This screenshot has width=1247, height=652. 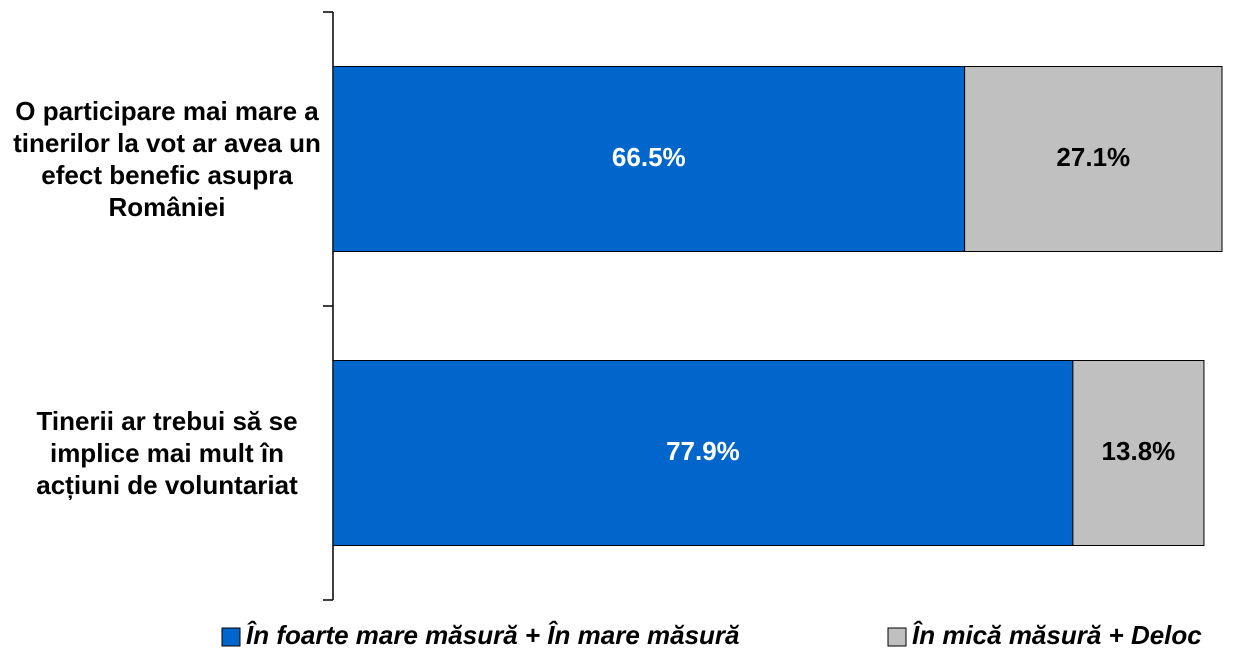 I want to click on legend-label: În mică măsură + Deloc, so click(x=1057, y=635).